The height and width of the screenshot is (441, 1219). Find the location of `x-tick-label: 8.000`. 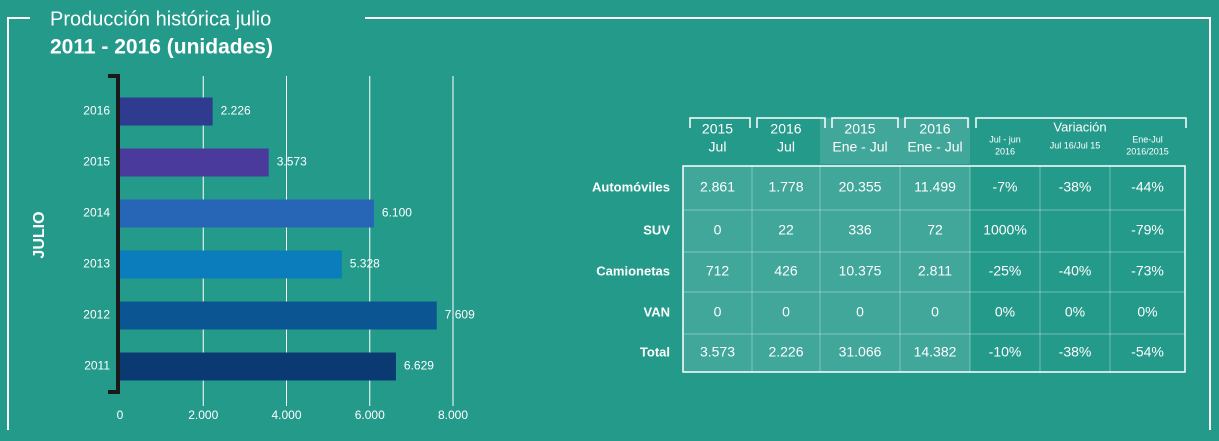

x-tick-label: 8.000 is located at coordinates (453, 415).